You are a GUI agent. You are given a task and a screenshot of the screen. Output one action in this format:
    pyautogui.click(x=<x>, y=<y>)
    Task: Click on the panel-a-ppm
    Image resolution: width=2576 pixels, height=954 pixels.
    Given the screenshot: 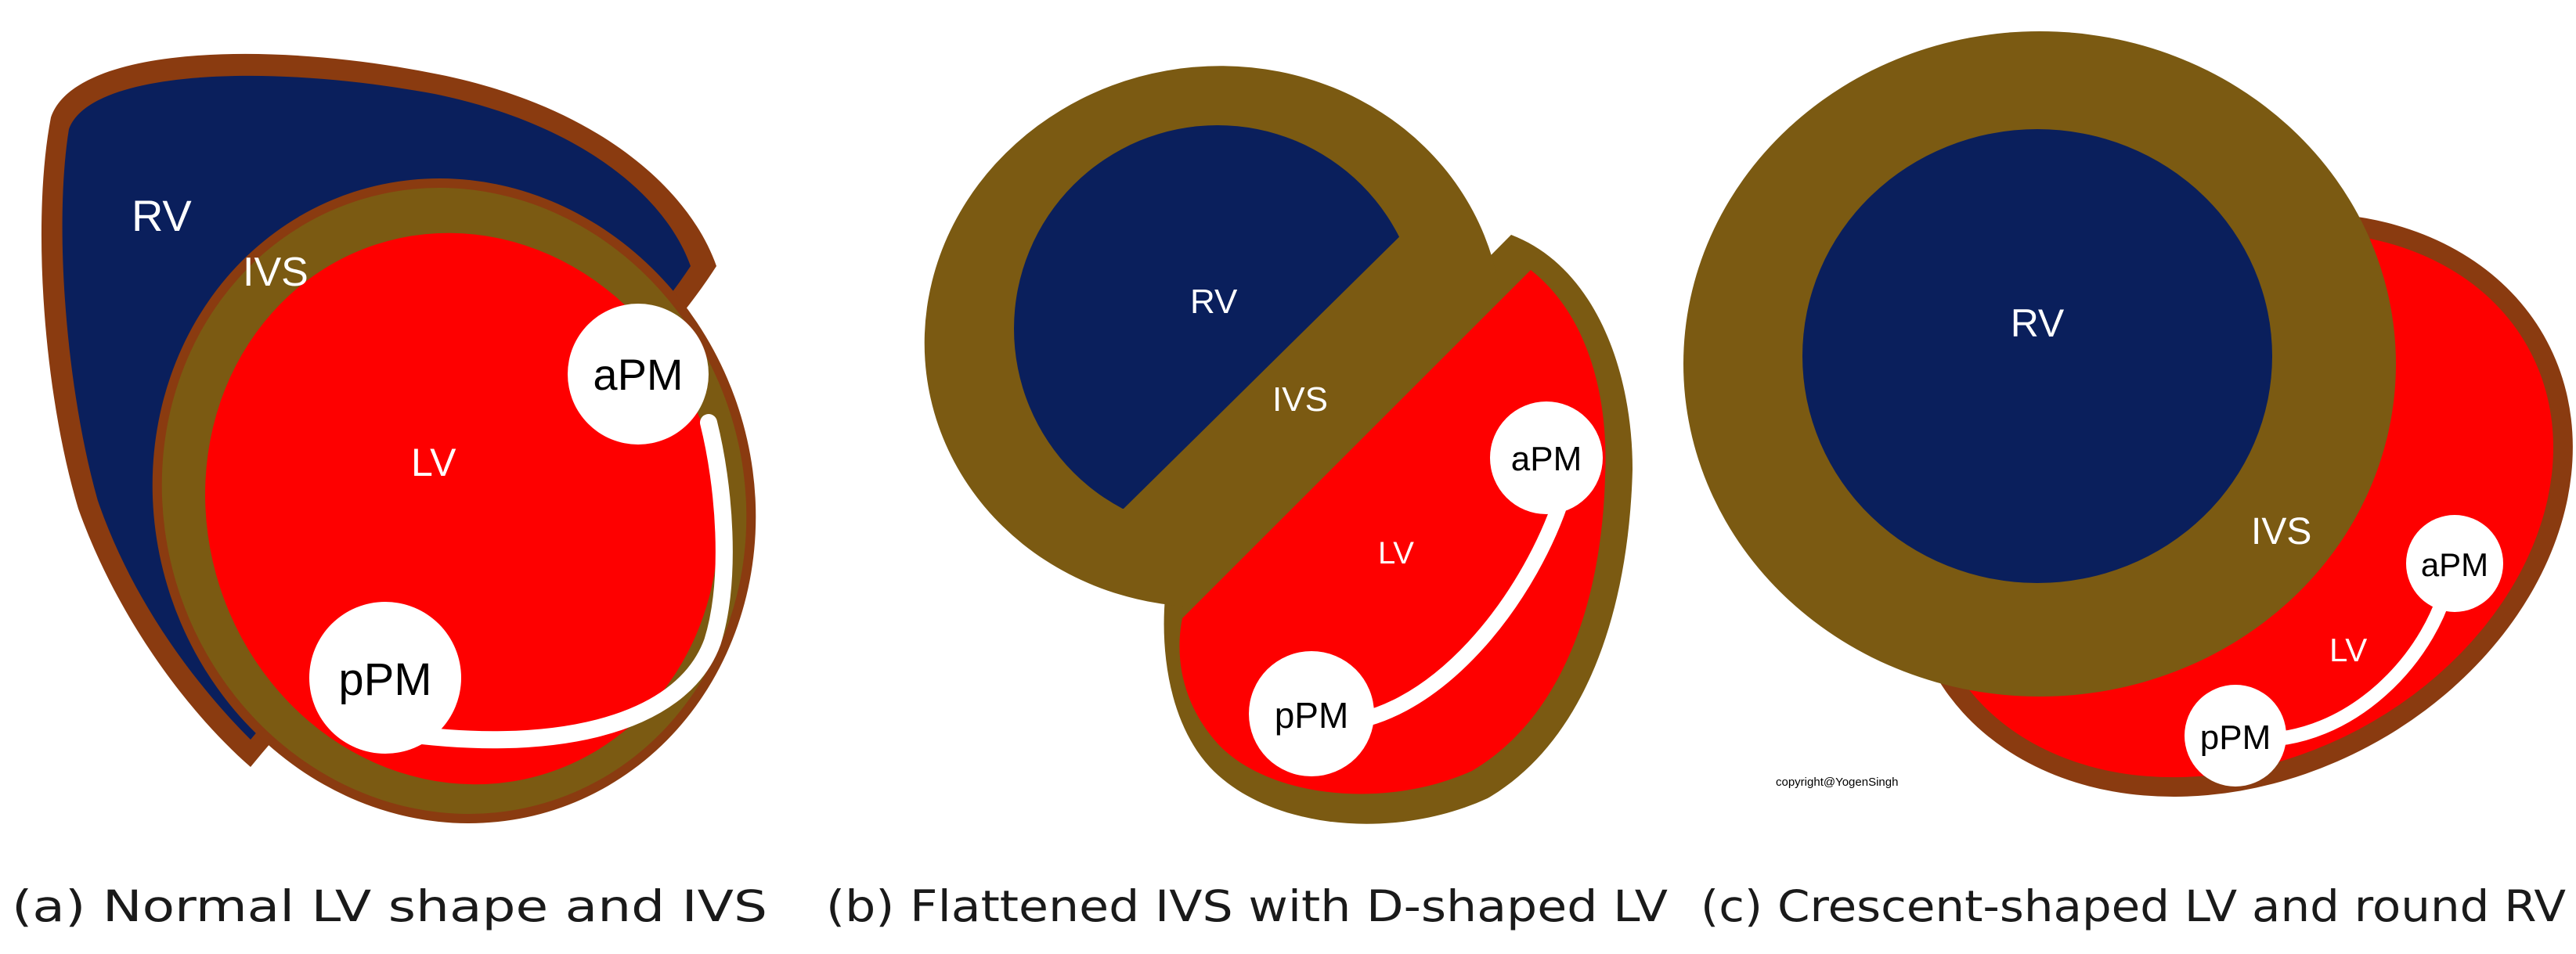 What is the action you would take?
    pyautogui.click(x=385, y=678)
    